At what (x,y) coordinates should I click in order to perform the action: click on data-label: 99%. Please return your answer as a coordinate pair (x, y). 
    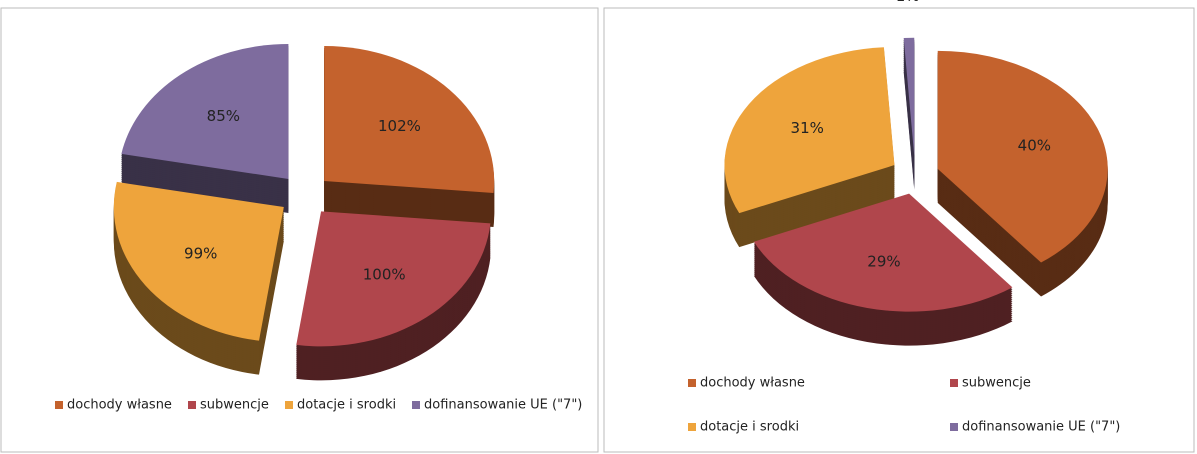
    Looking at the image, I should click on (200, 254).